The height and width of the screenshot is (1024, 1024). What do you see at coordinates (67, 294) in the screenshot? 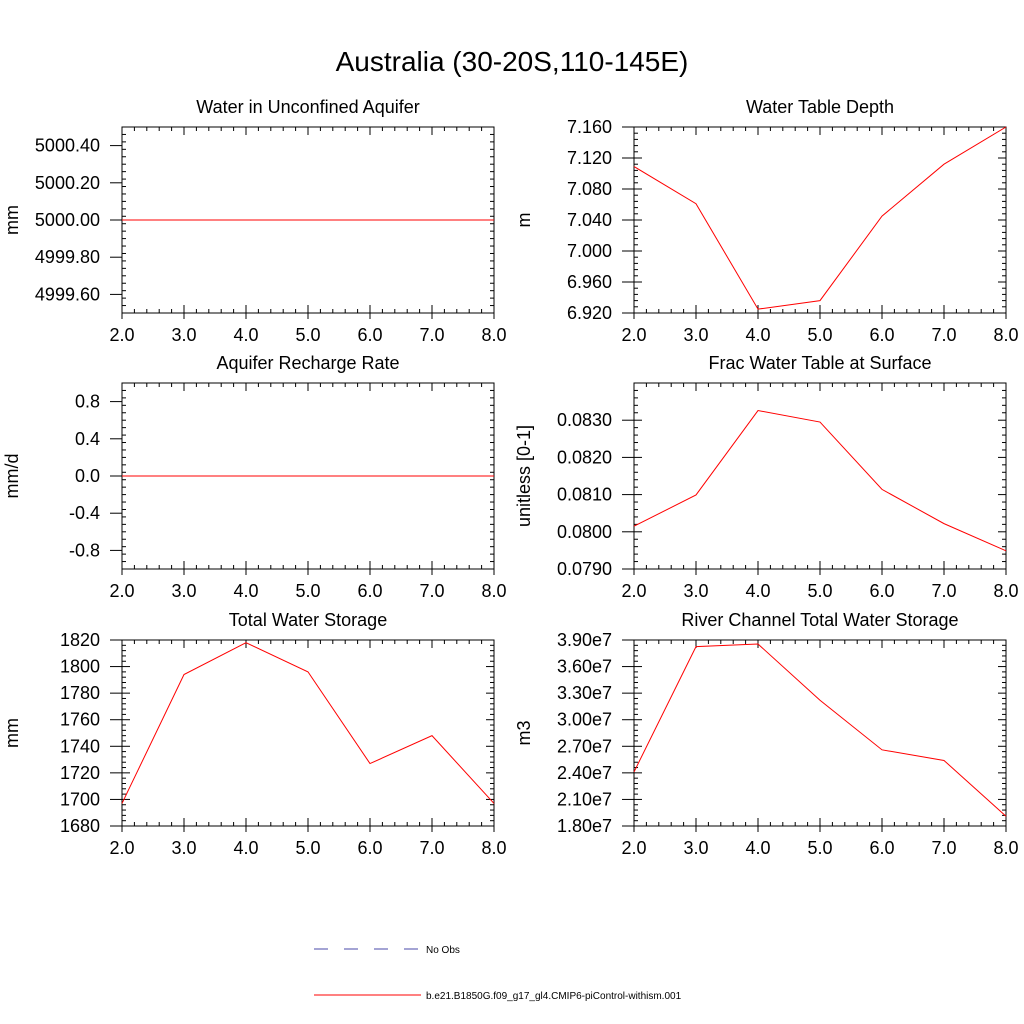
I see `y-tick-label: 4999.60` at bounding box center [67, 294].